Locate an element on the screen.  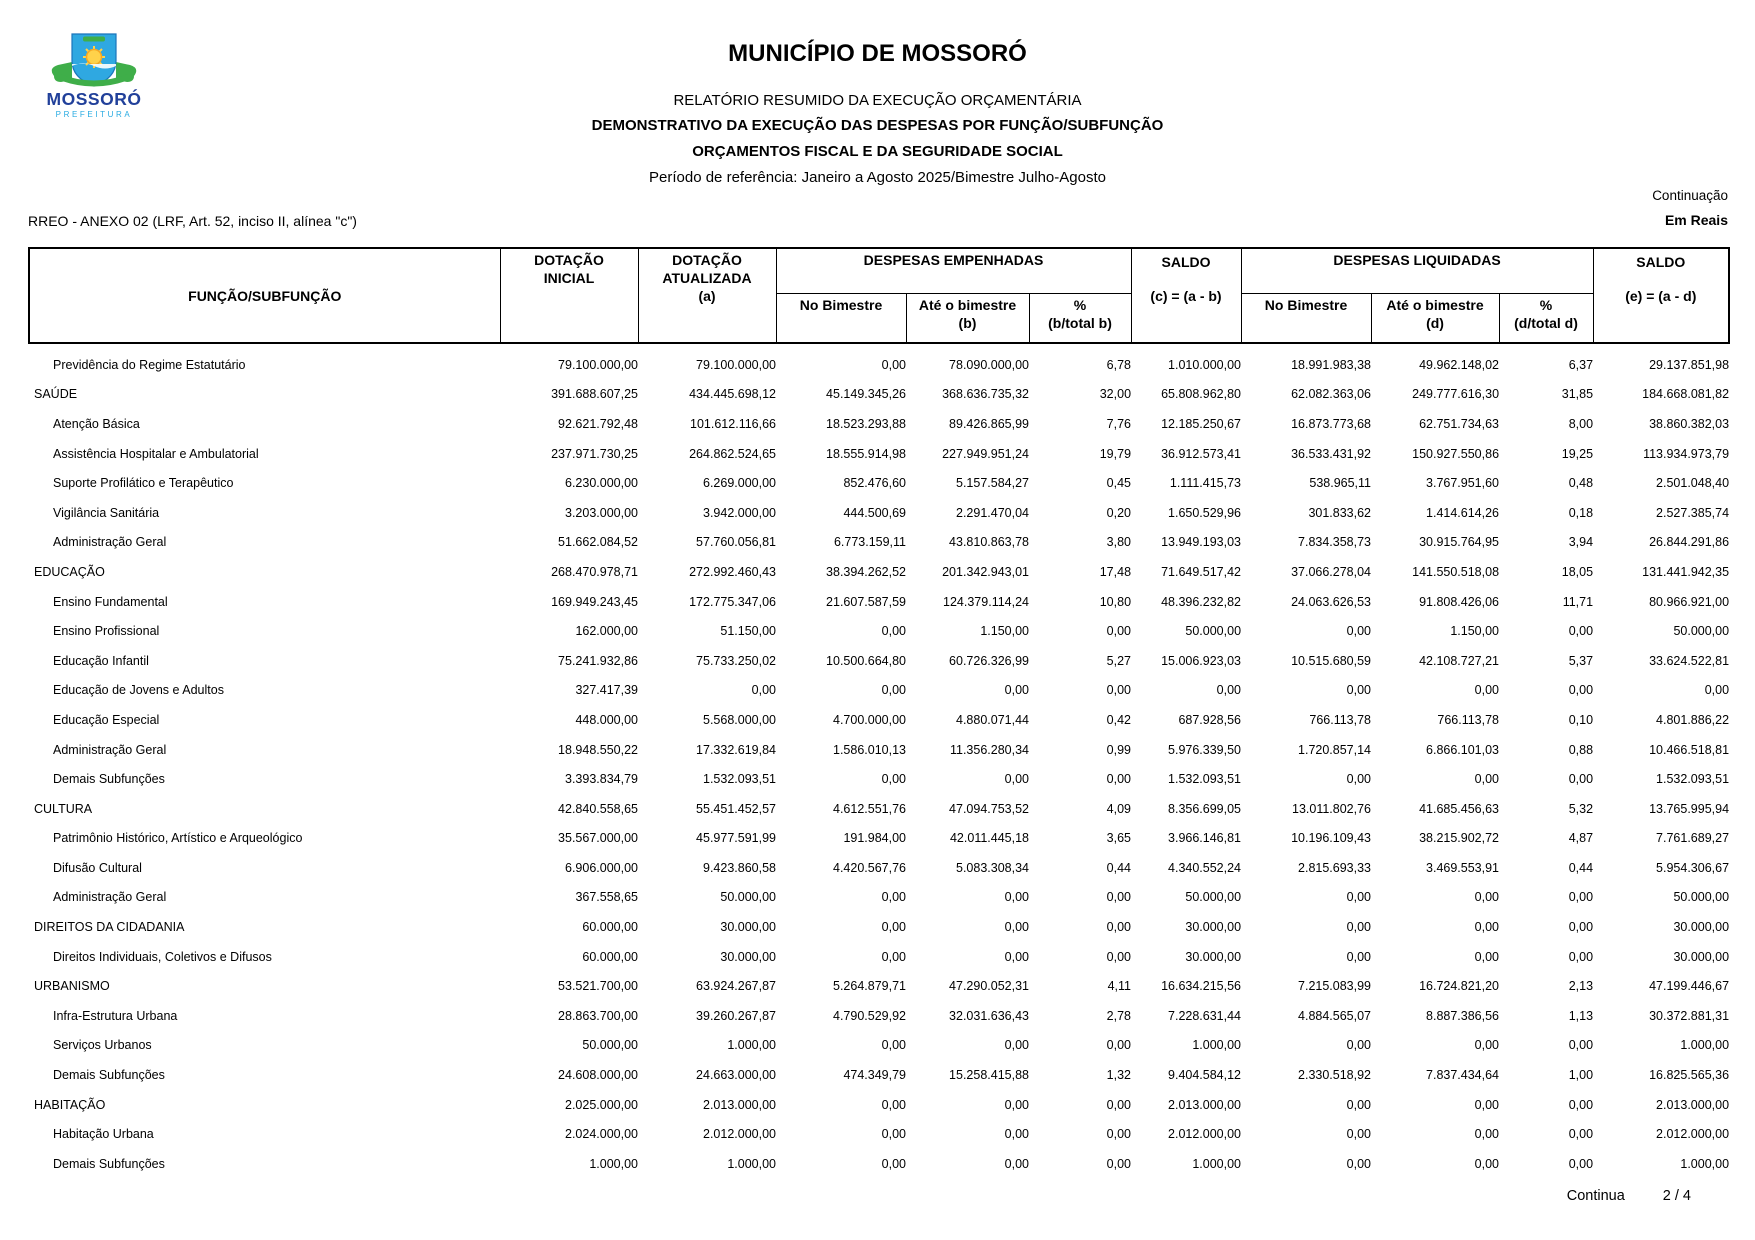
row-value: 10,80 is located at coordinates (1115, 601).